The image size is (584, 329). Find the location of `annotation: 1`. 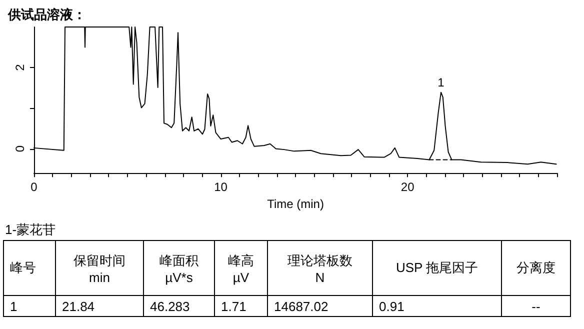

annotation: 1 is located at coordinates (441, 82).